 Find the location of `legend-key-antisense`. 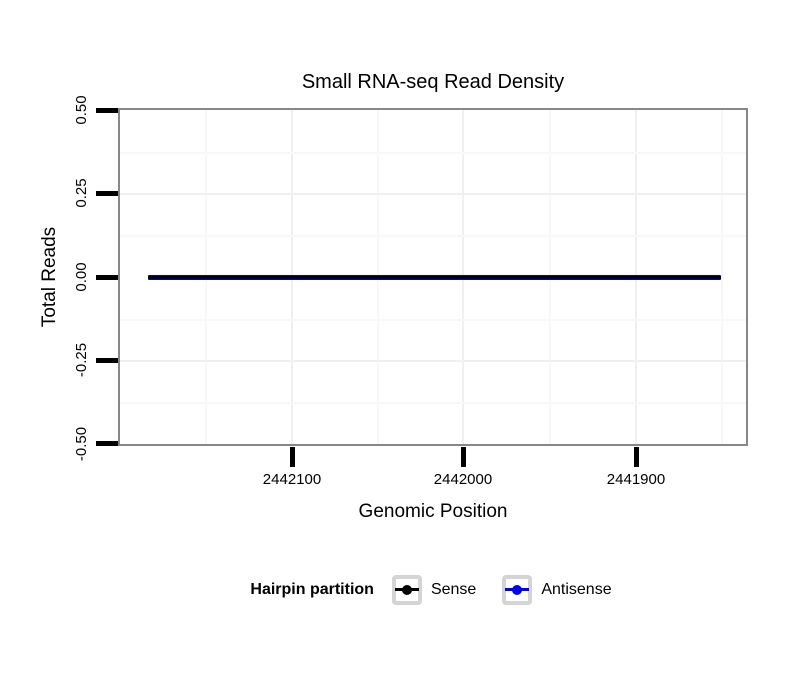

legend-key-antisense is located at coordinates (517, 590).